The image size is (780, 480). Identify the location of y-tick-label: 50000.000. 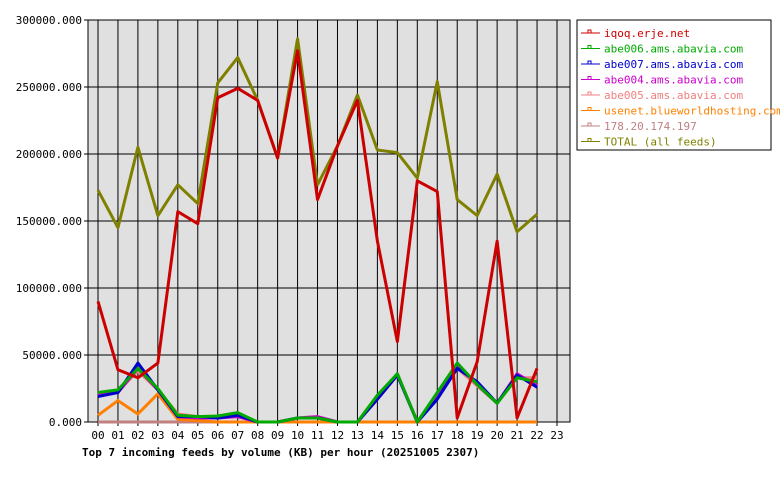
(52, 355).